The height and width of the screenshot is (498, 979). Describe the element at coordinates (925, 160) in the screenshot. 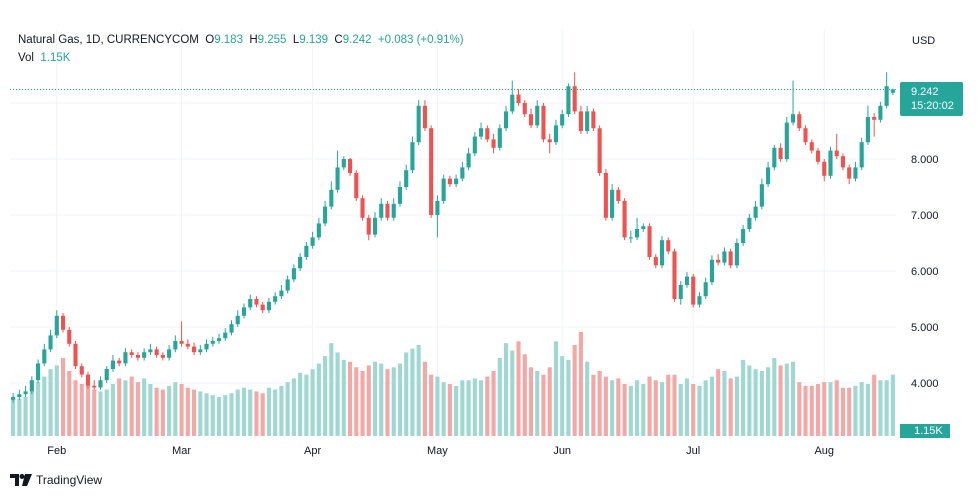

I see `price-tick-label: 8.000` at that location.